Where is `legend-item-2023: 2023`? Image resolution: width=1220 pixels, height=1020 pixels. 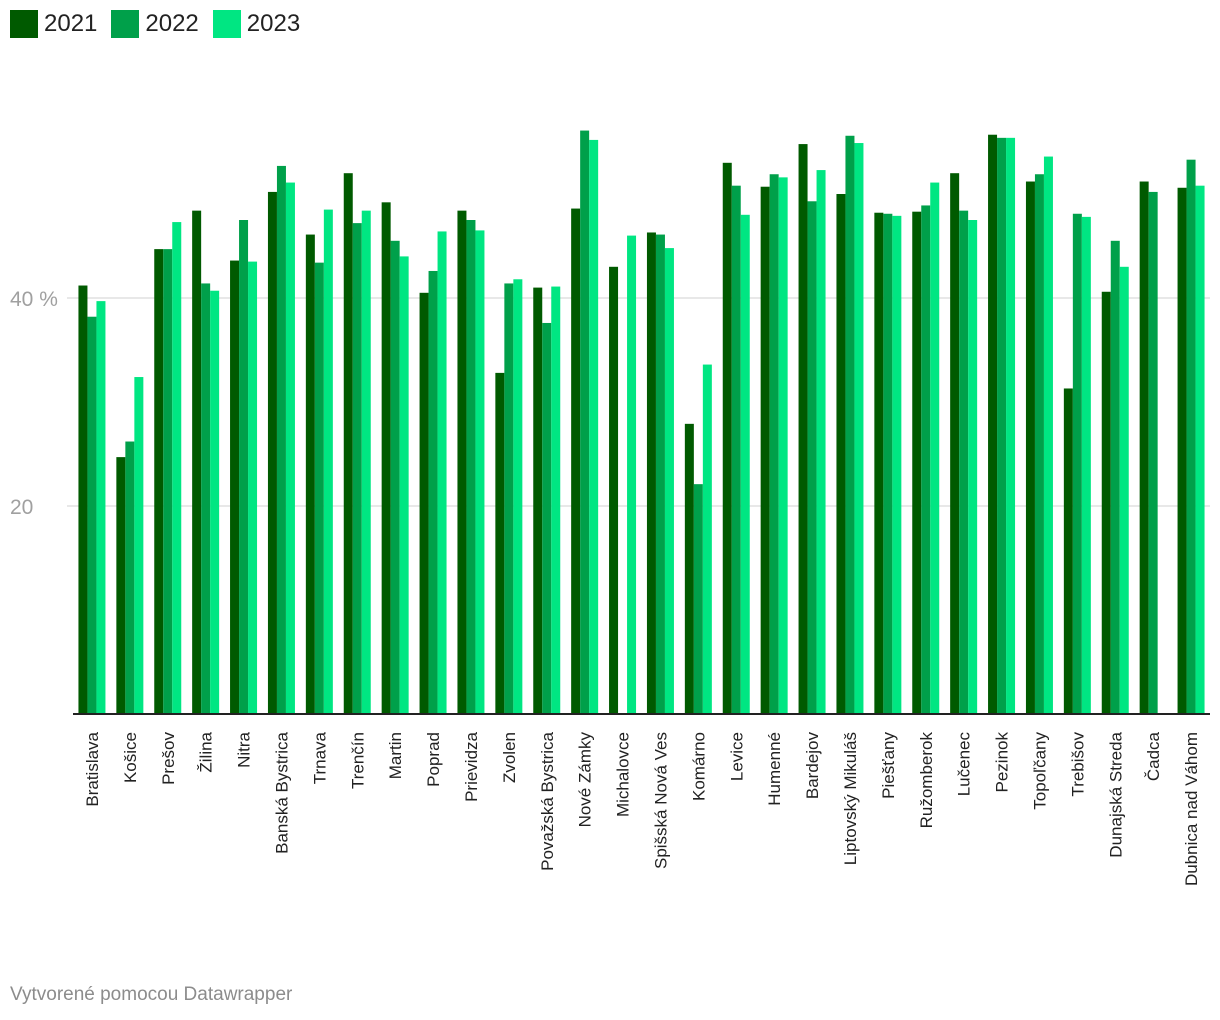
legend-item-2023: 2023 is located at coordinates (256, 24).